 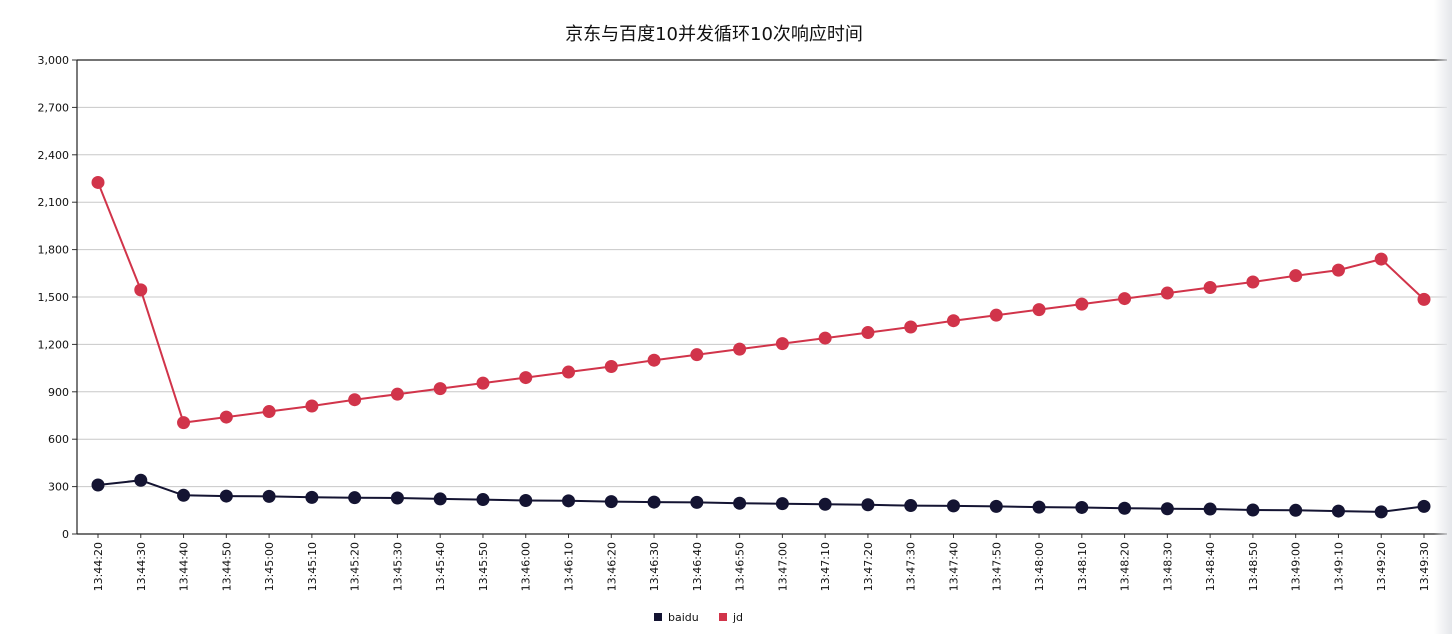 What do you see at coordinates (98, 566) in the screenshot?
I see `x-tick-label: 13:44:20` at bounding box center [98, 566].